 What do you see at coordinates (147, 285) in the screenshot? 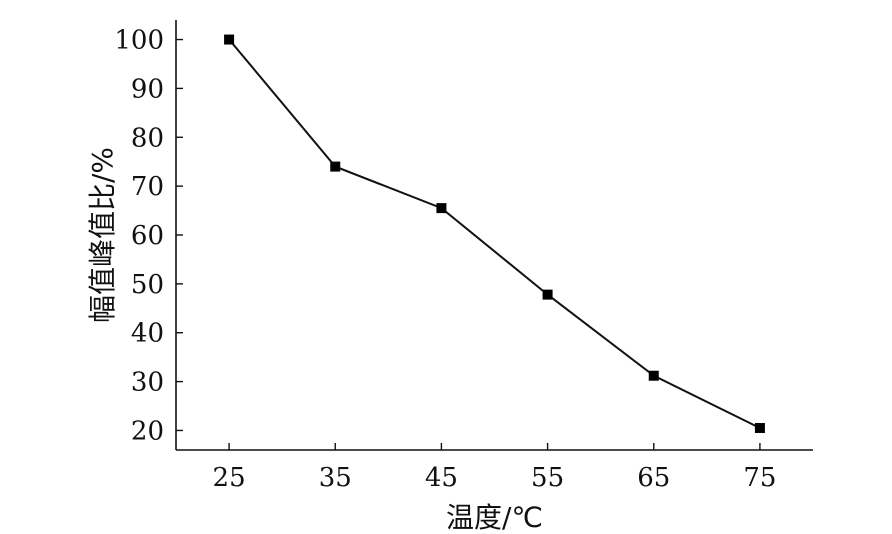
I see `y-tick-label: 50` at bounding box center [147, 285].